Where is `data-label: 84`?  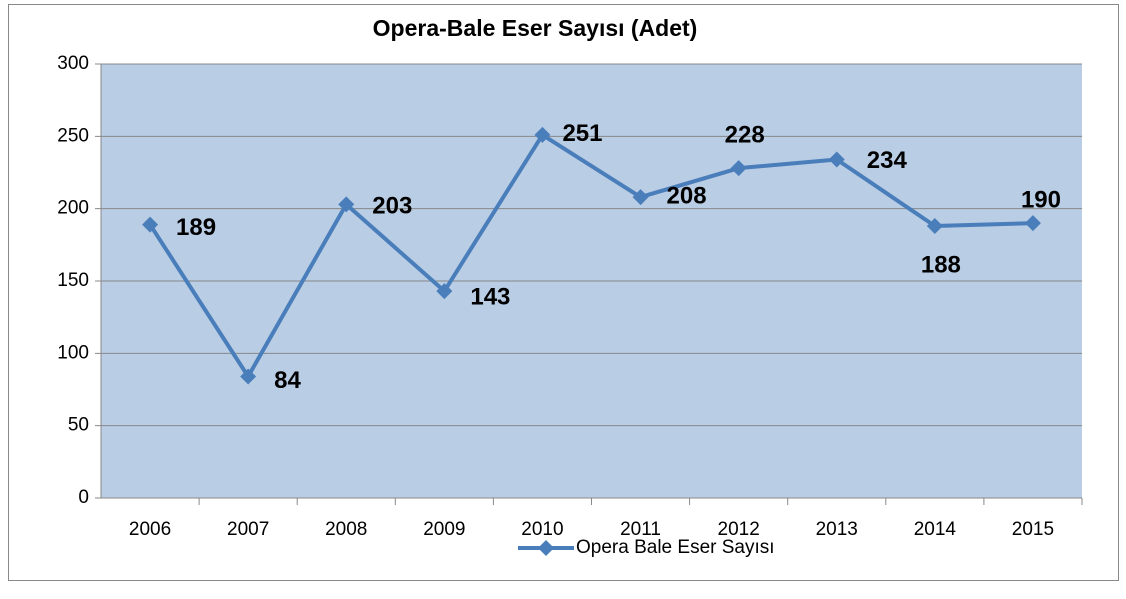 data-label: 84 is located at coordinates (287, 380).